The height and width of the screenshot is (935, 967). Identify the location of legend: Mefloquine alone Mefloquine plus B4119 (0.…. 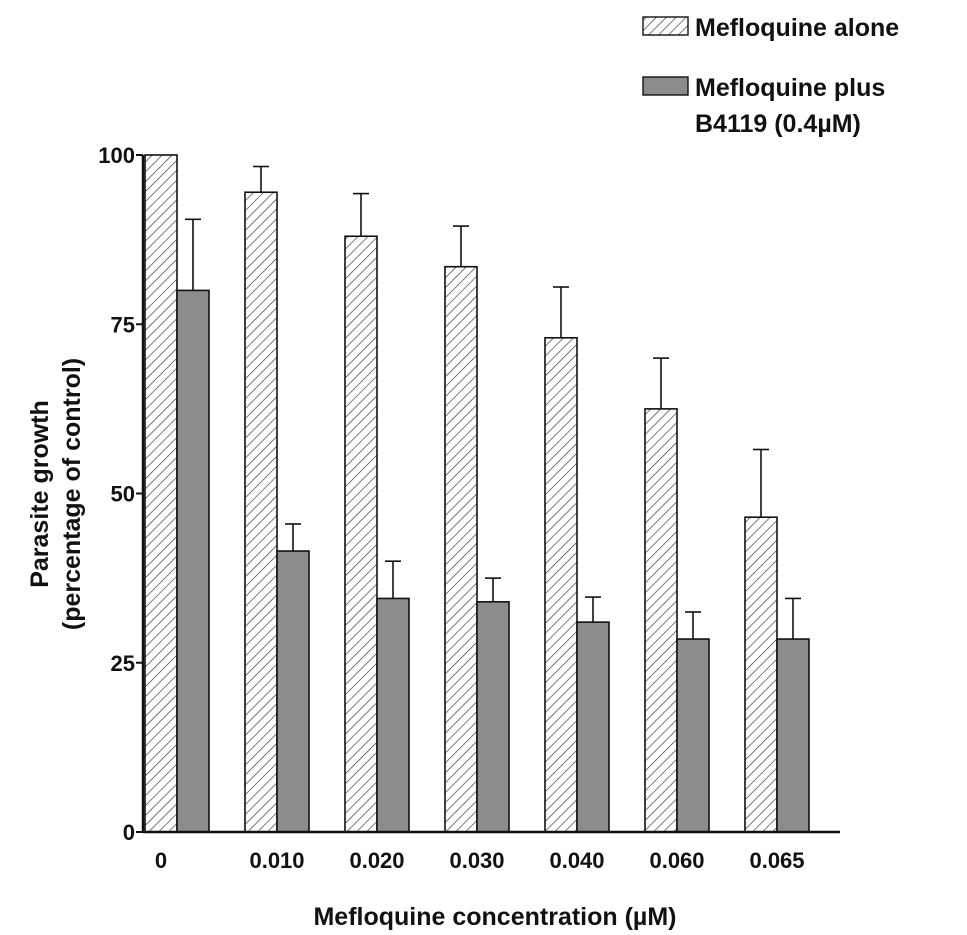
(770, 76).